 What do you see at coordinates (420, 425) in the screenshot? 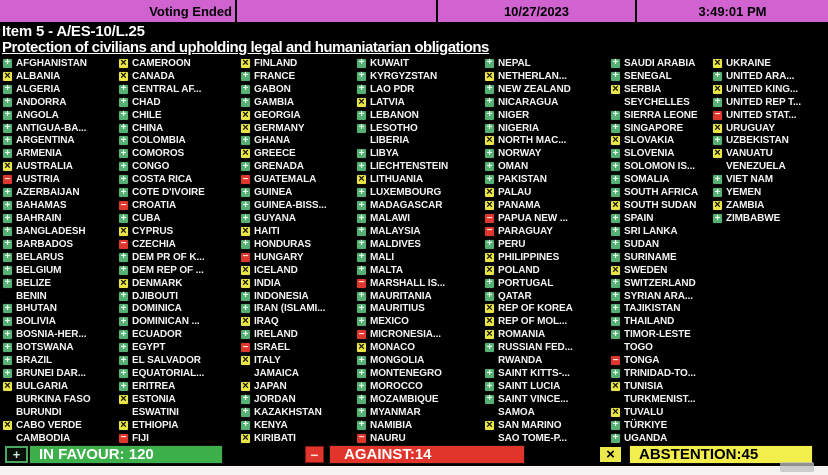
I see `country-row: + NAMIBIA` at bounding box center [420, 425].